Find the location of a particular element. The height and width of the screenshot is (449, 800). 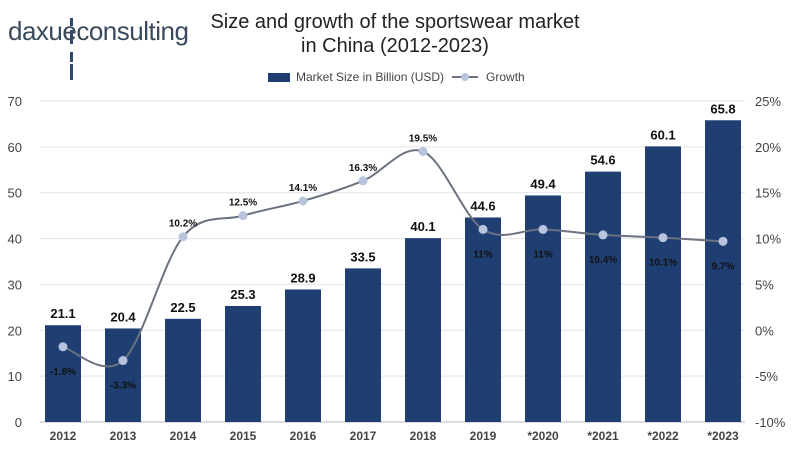

growth-label: -1.8% is located at coordinates (63, 372).